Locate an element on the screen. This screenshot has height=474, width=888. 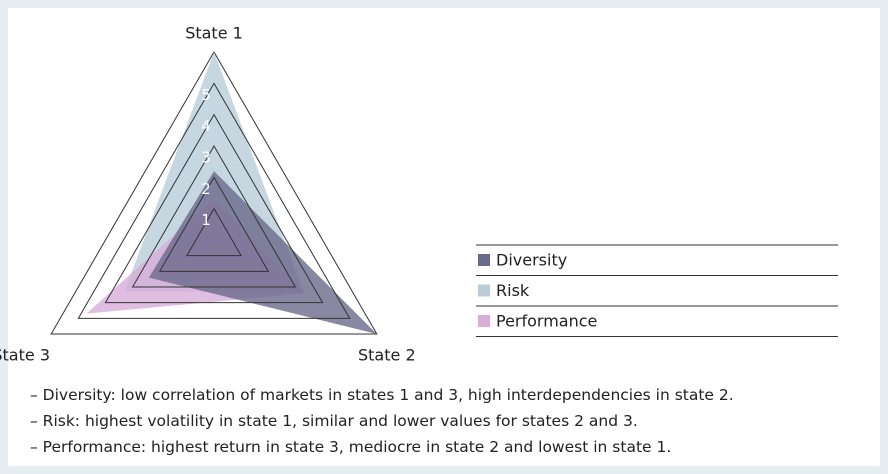
series-area is located at coordinates (262, 252).